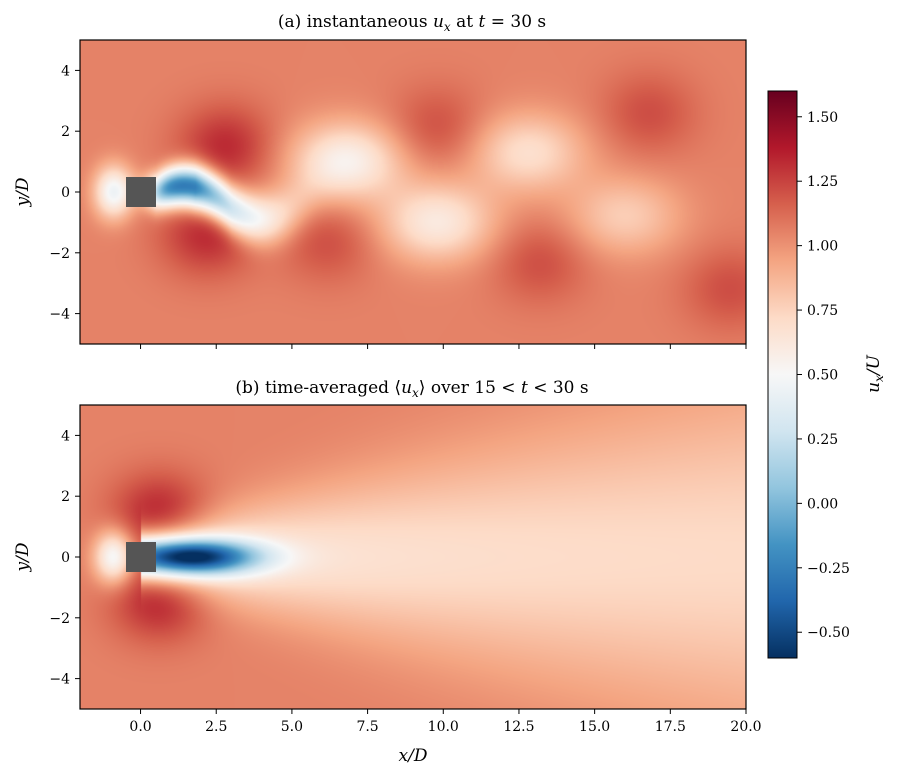 This screenshot has width=899, height=781. Describe the element at coordinates (23, 192) in the screenshot. I see `panel-a-ylabel: y/D` at that location.